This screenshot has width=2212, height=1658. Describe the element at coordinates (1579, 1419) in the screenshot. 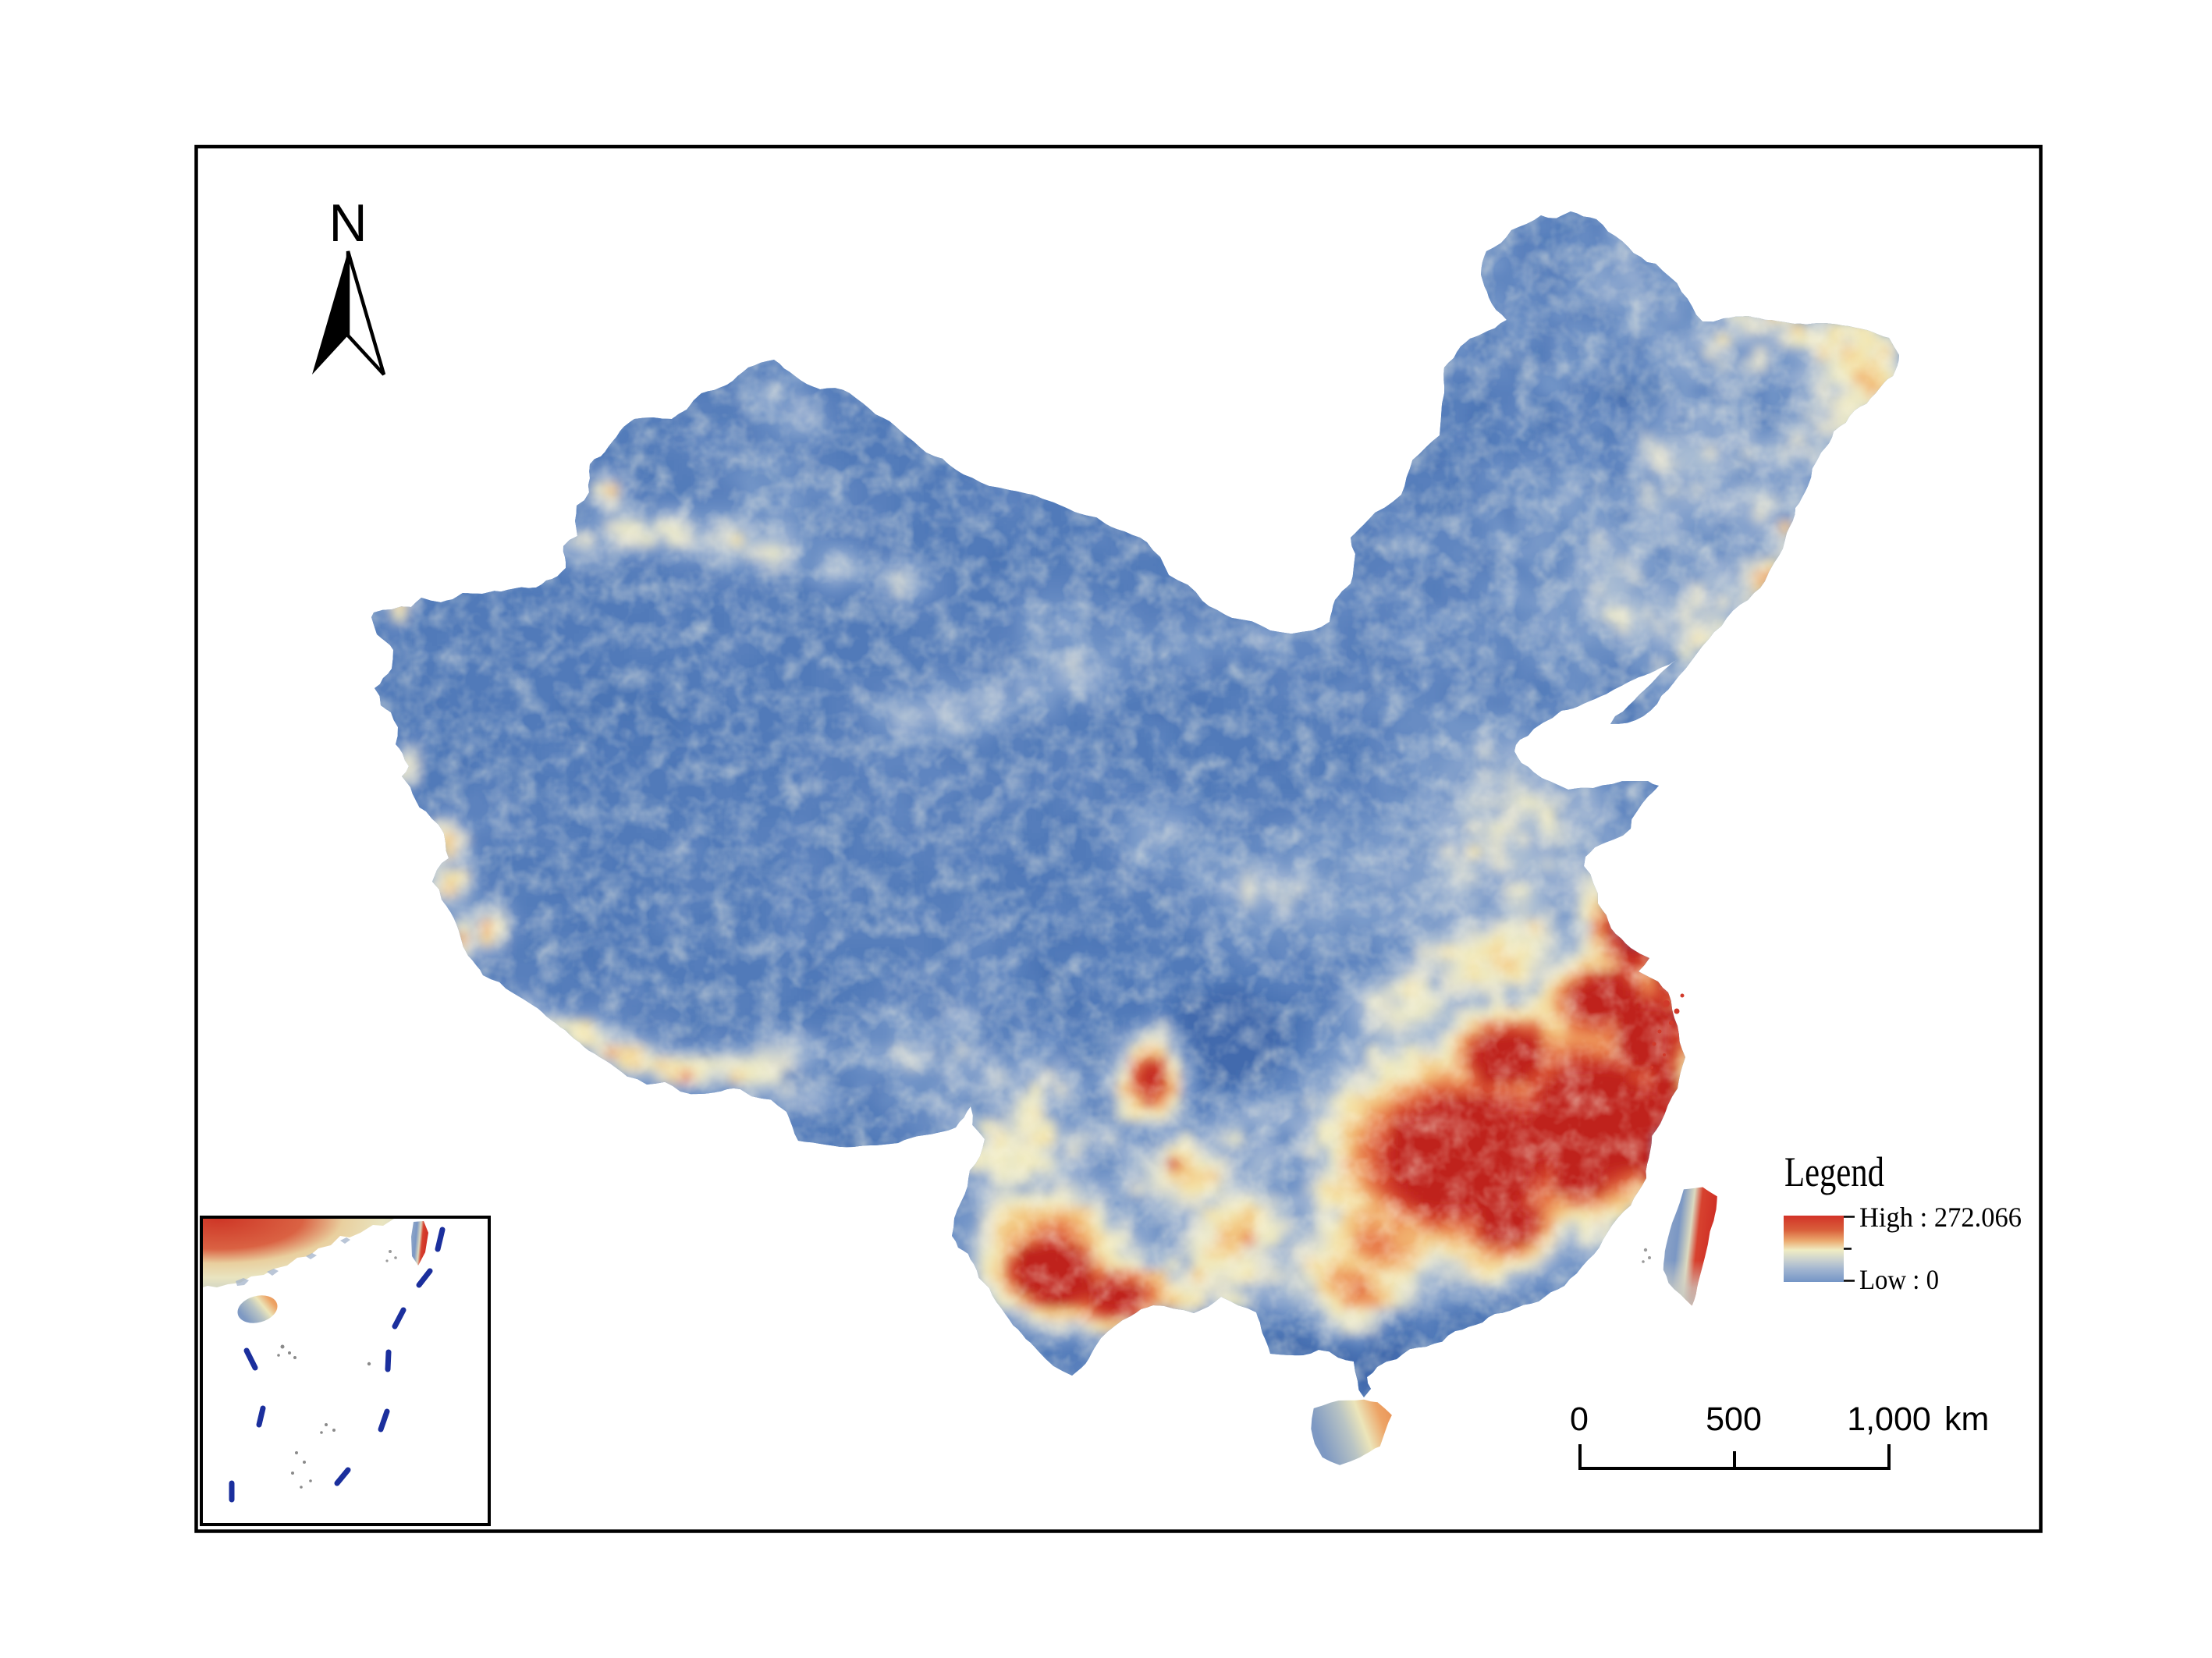

I see `svg-text: 0` at that location.